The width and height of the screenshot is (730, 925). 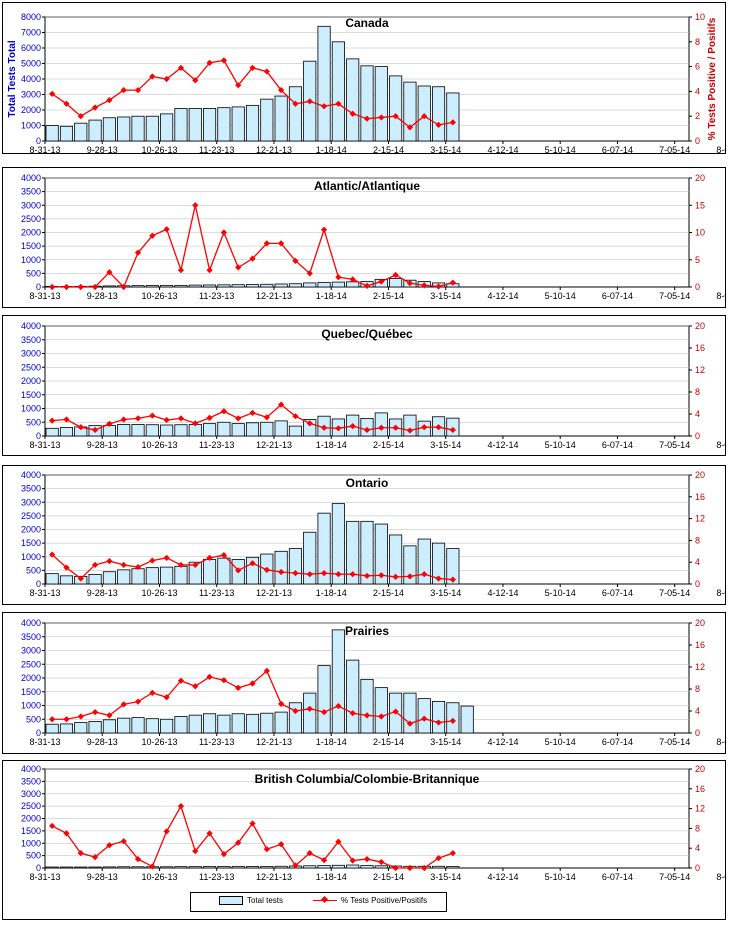 What do you see at coordinates (700, 497) in the screenshot?
I see `y2-tick-label: 16` at bounding box center [700, 497].